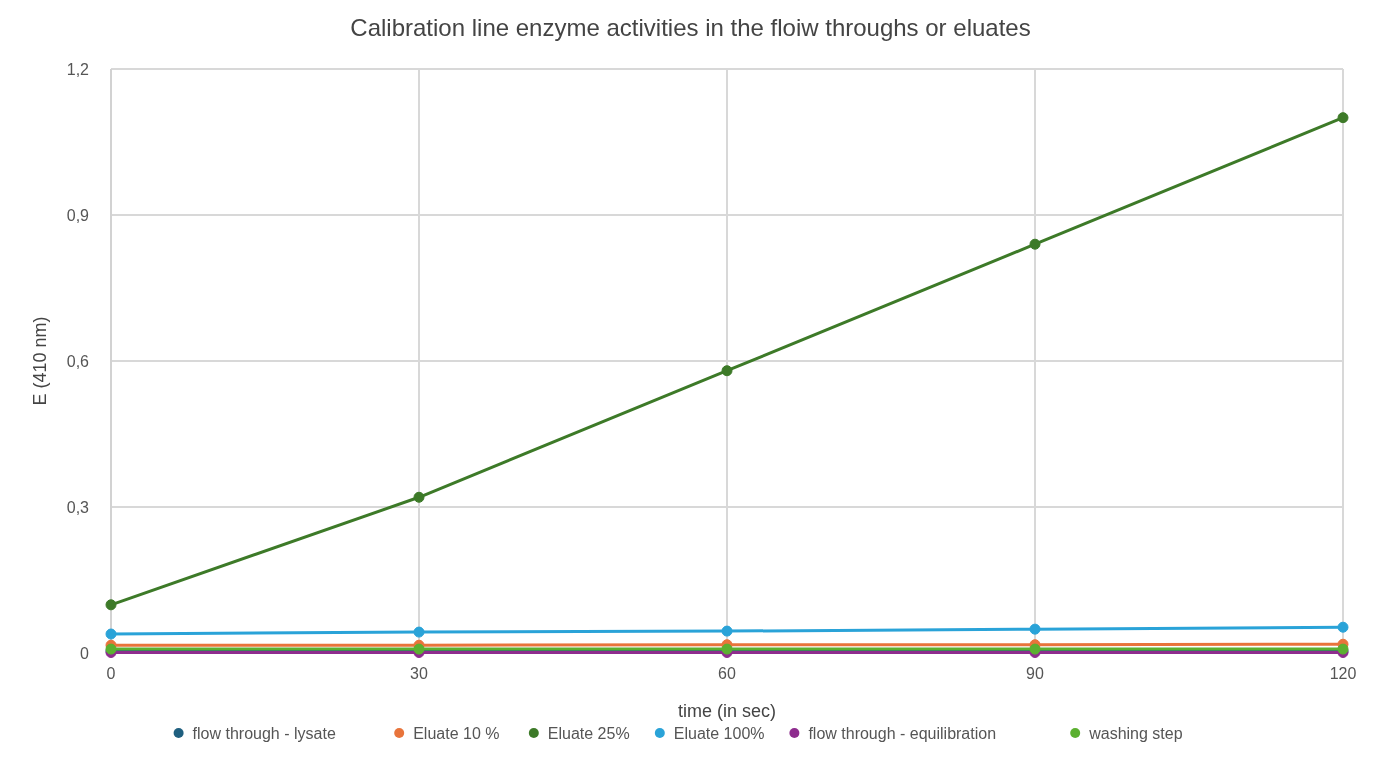 The image size is (1381, 770). What do you see at coordinates (719, 733) in the screenshot?
I see `legend-label: Eluate 100%` at bounding box center [719, 733].